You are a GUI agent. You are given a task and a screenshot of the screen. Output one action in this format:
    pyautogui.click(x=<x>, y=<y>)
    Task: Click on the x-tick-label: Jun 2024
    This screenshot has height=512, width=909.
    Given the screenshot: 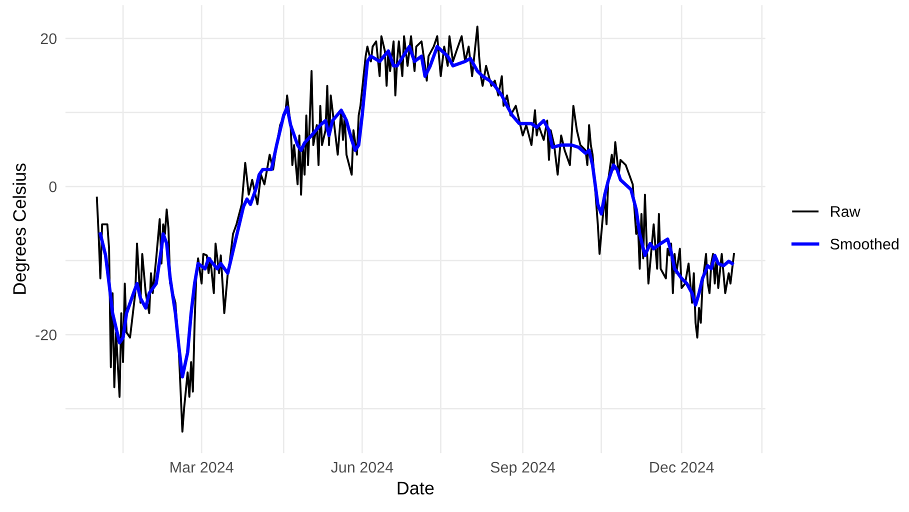 What is the action you would take?
    pyautogui.click(x=362, y=467)
    